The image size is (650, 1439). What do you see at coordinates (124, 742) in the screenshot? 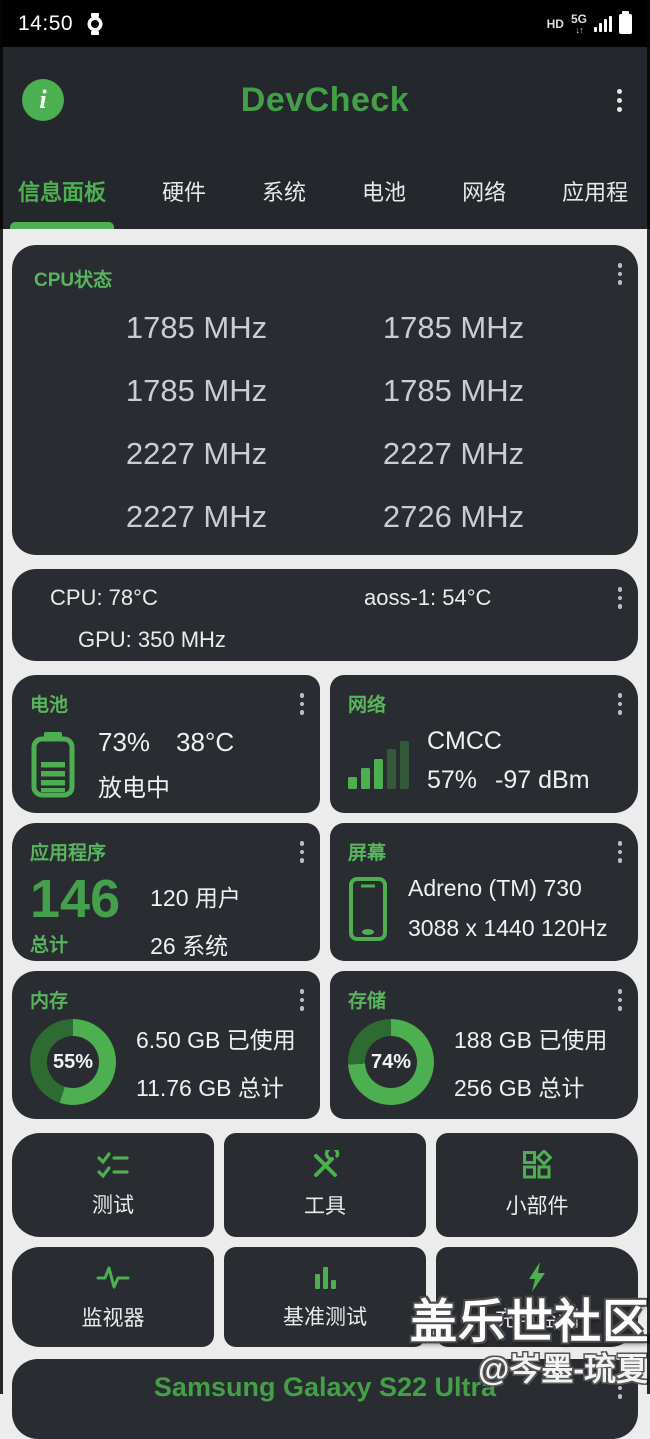
I see `battery-percent: 73%` at bounding box center [124, 742].